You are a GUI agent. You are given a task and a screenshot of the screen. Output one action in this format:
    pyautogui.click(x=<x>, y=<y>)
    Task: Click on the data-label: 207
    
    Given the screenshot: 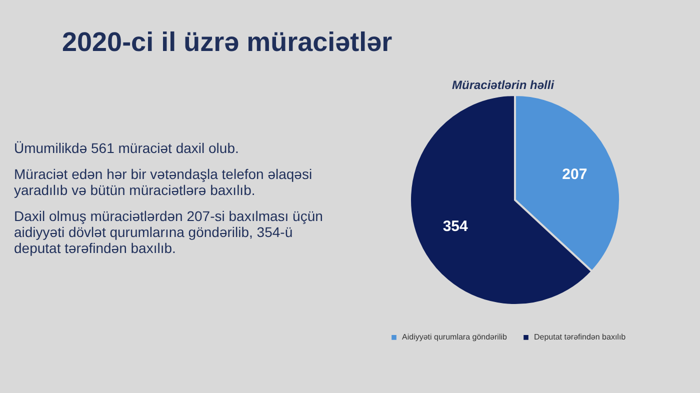 What is the action you would take?
    pyautogui.click(x=575, y=174)
    